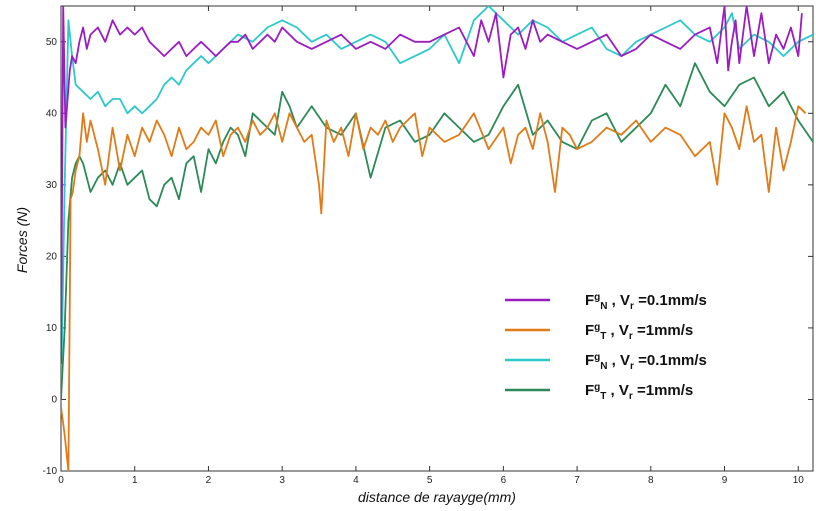 The image size is (816, 511). What do you see at coordinates (50, 471) in the screenshot?
I see `y-tick-label: -10` at bounding box center [50, 471].